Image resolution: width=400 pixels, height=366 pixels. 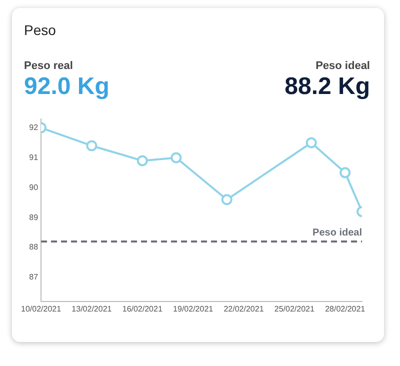 What do you see at coordinates (41, 309) in the screenshot?
I see `x-tick-label: 10/02/2021` at bounding box center [41, 309].